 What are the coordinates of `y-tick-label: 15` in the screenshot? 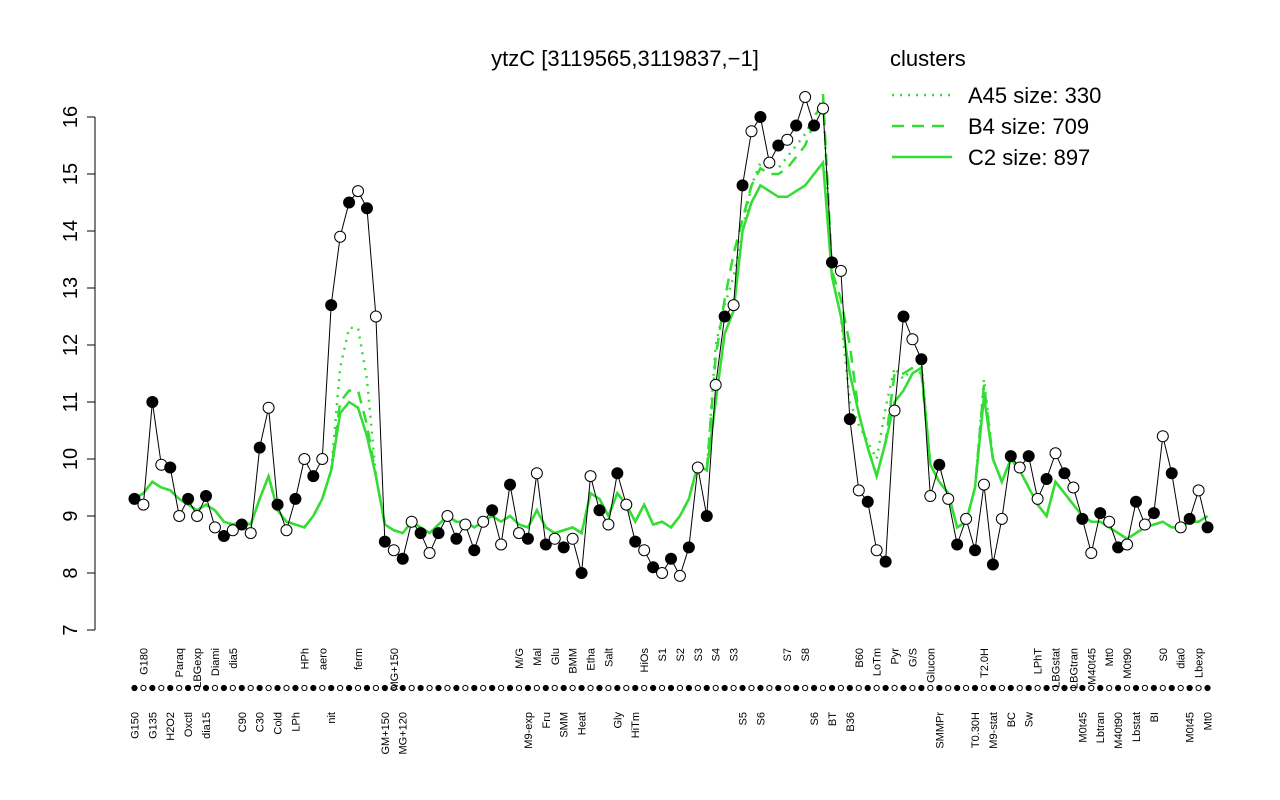 It's located at (71, 174).